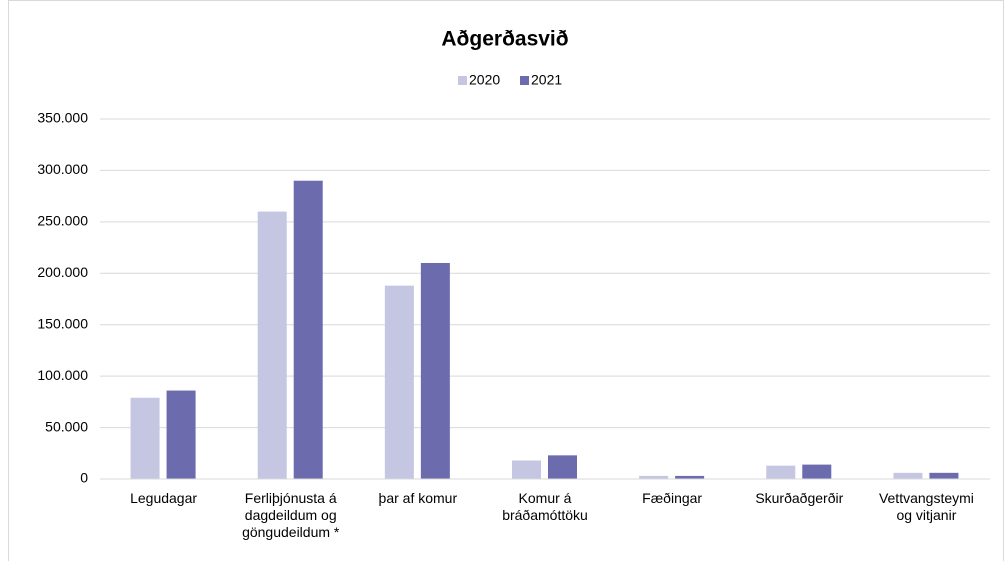 The height and width of the screenshot is (561, 1005). I want to click on x-tick-label: Komur á bráðamóttöku, so click(545, 506).